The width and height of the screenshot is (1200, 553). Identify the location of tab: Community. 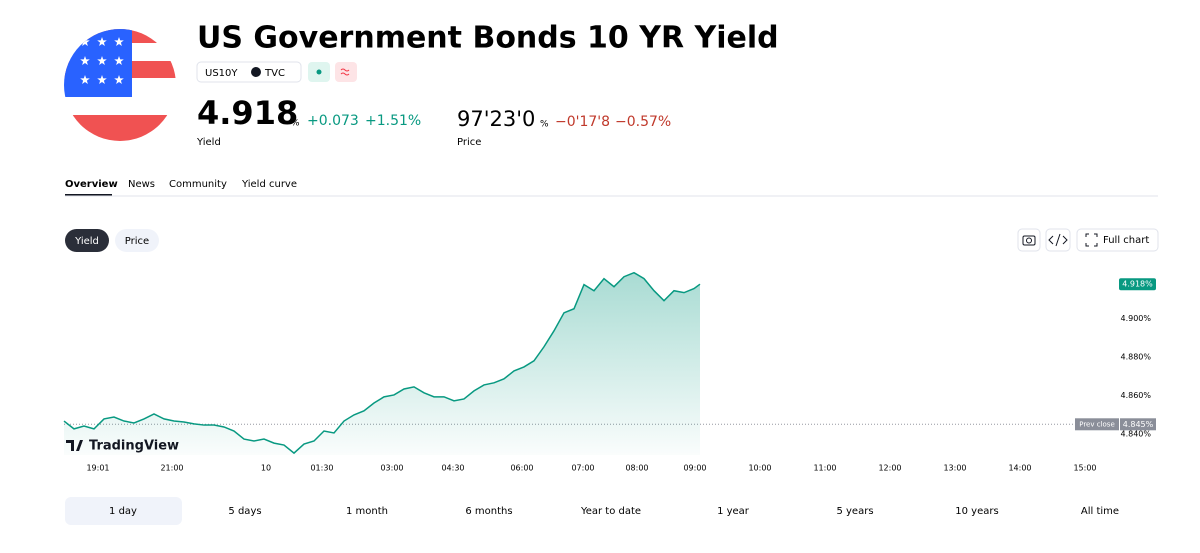
(198, 184).